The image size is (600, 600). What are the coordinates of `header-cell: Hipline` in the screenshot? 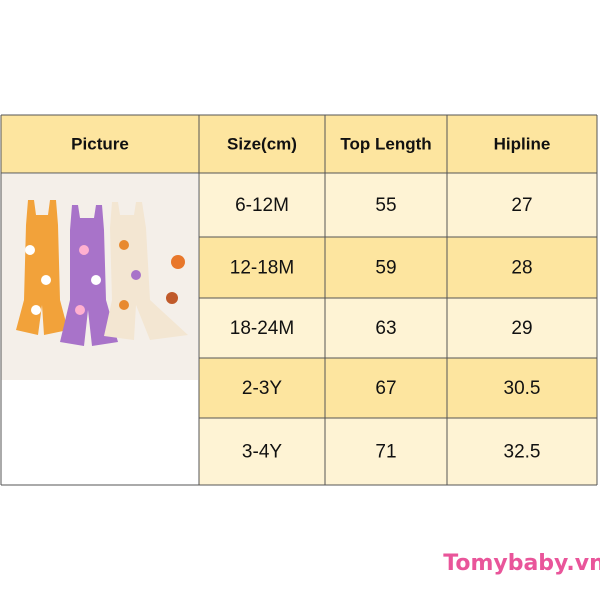 It's located at (522, 143).